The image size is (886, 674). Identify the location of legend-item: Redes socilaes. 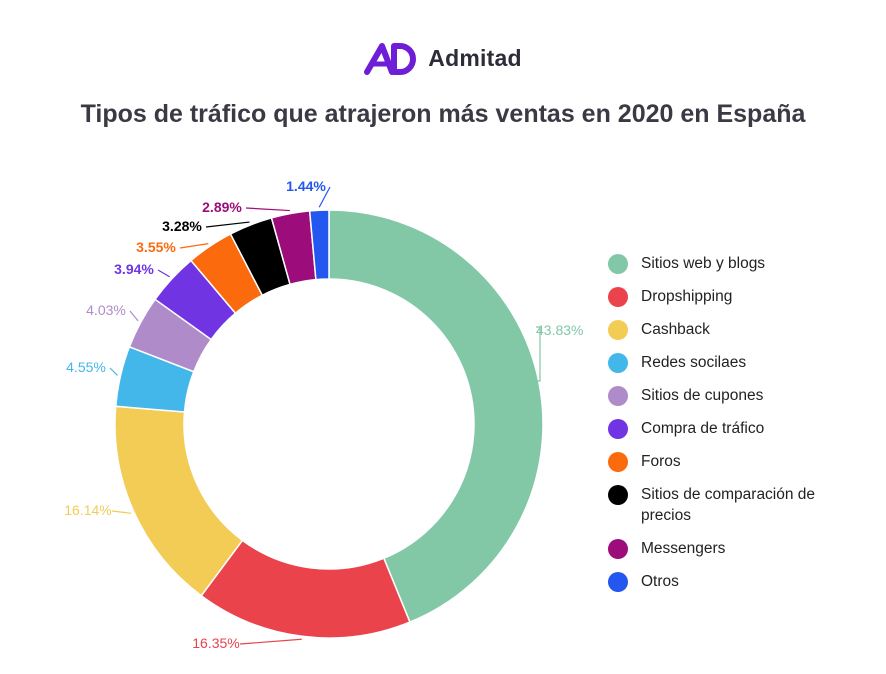
(743, 362).